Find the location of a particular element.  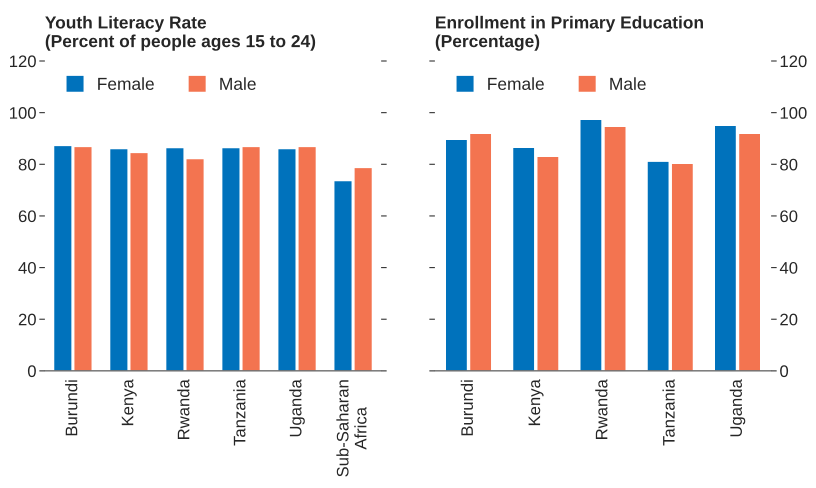

chart-title: Youth Literacy Rate (Percent of people ages 15 to 24) is located at coordinates (180, 33).